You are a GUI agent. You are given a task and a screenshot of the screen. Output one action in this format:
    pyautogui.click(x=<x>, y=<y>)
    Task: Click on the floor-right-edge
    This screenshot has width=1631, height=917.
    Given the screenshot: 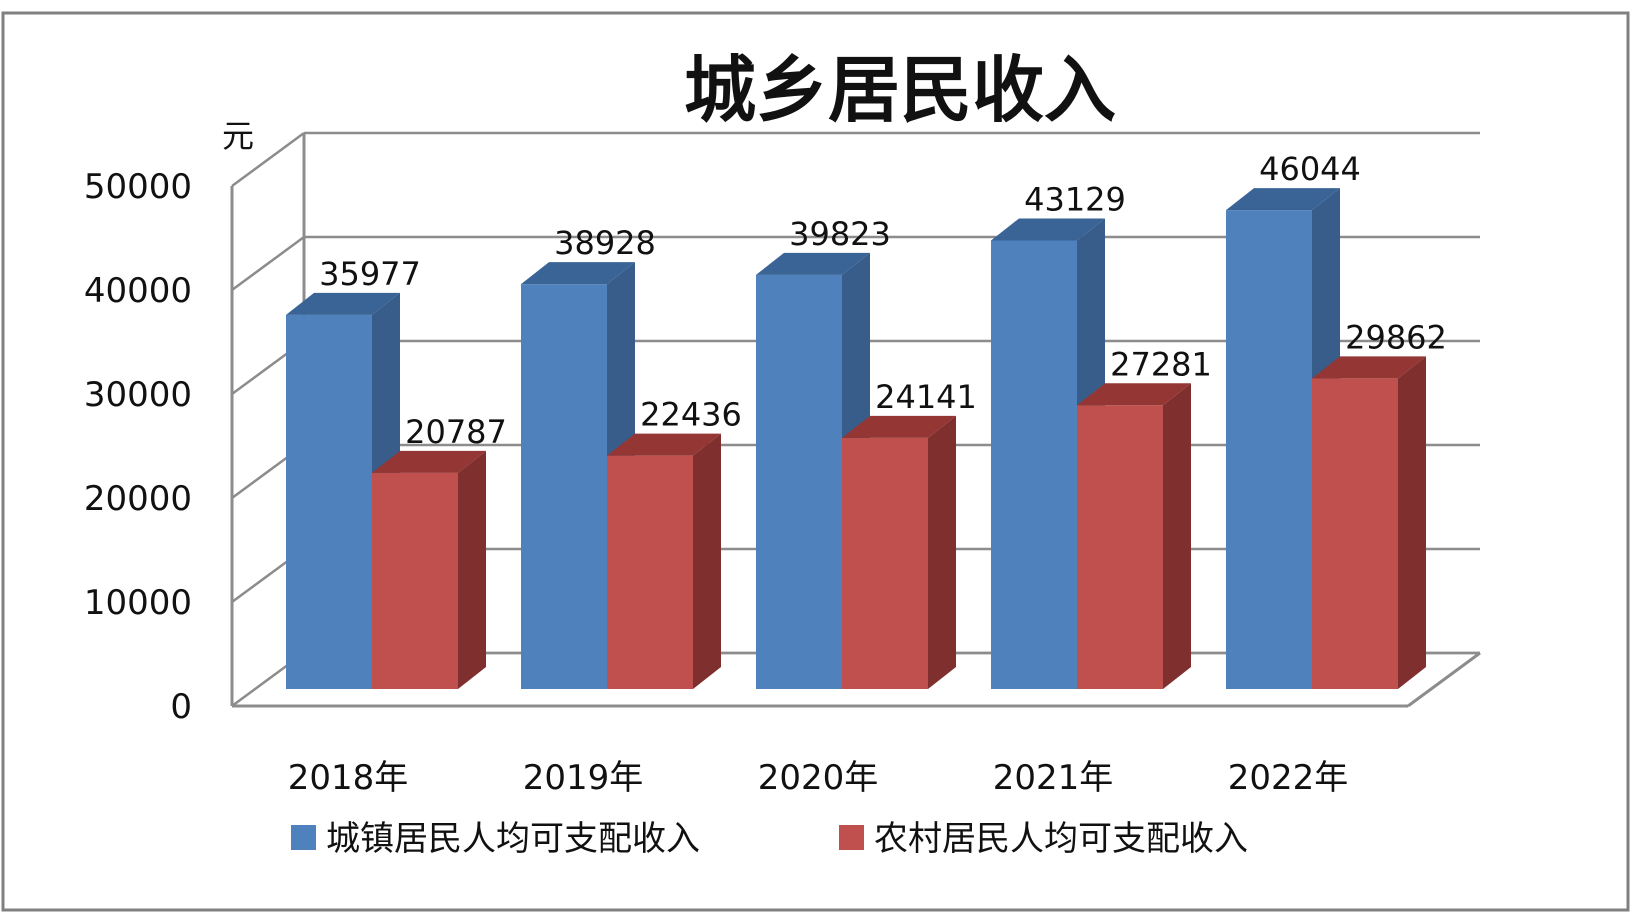 What is the action you would take?
    pyautogui.click(x=1444, y=679)
    